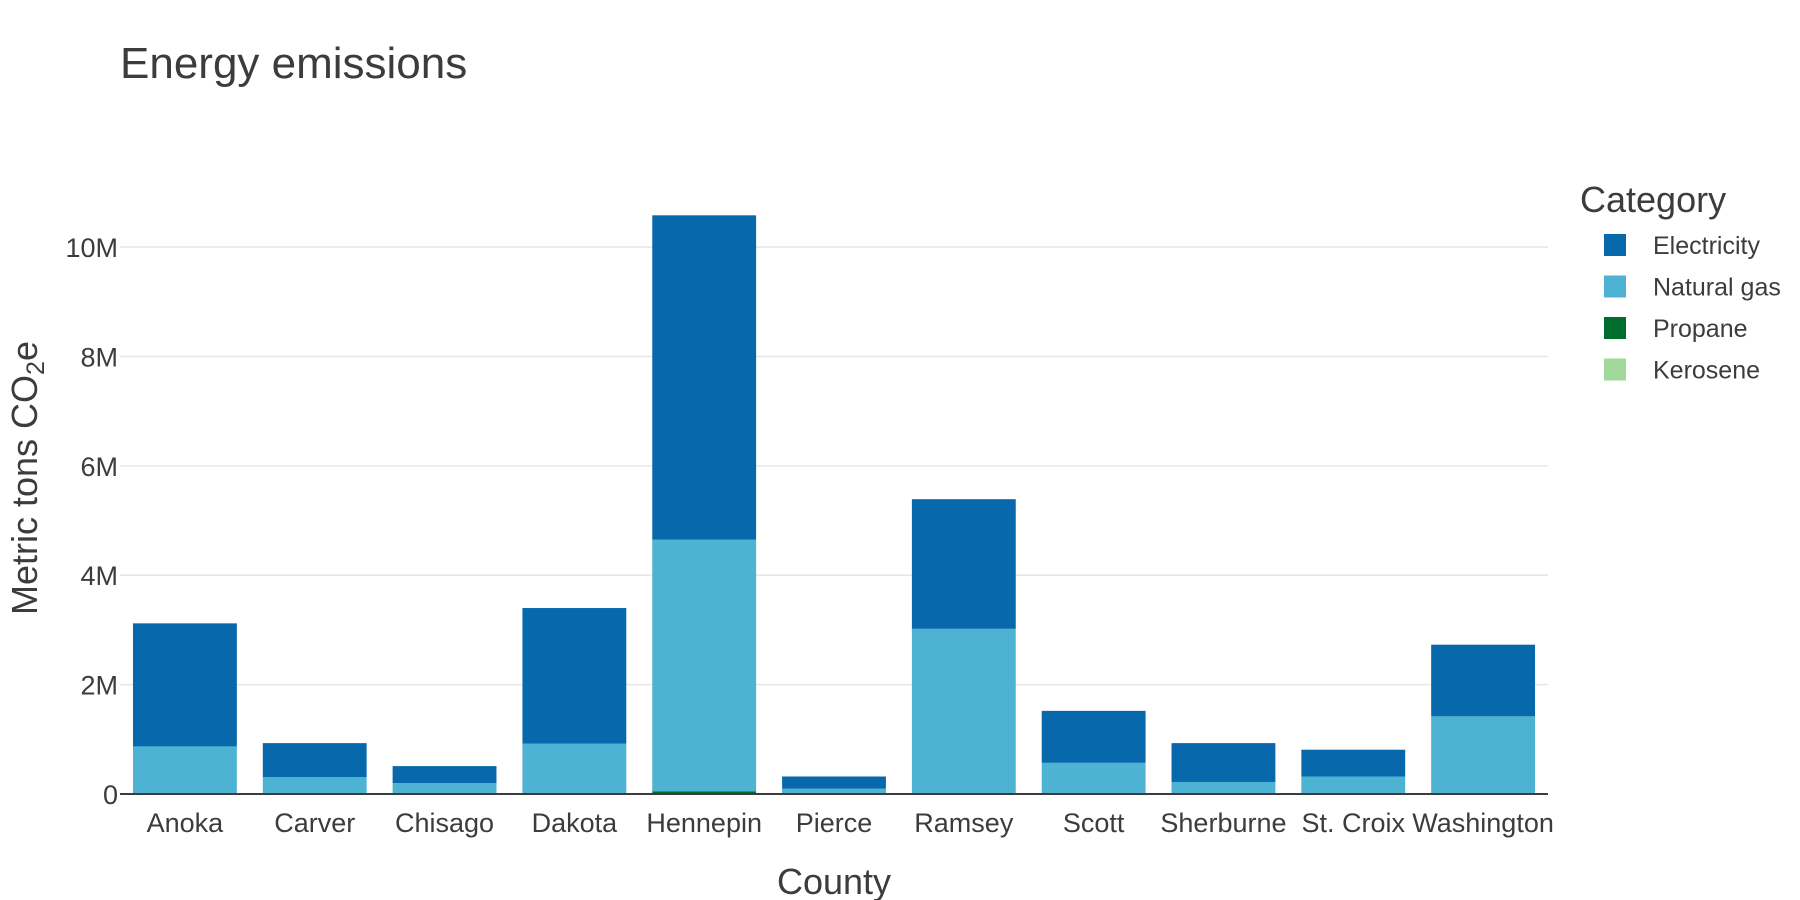 This screenshot has width=1800, height=900. What do you see at coordinates (1653, 199) in the screenshot?
I see `legend-title: Category` at bounding box center [1653, 199].